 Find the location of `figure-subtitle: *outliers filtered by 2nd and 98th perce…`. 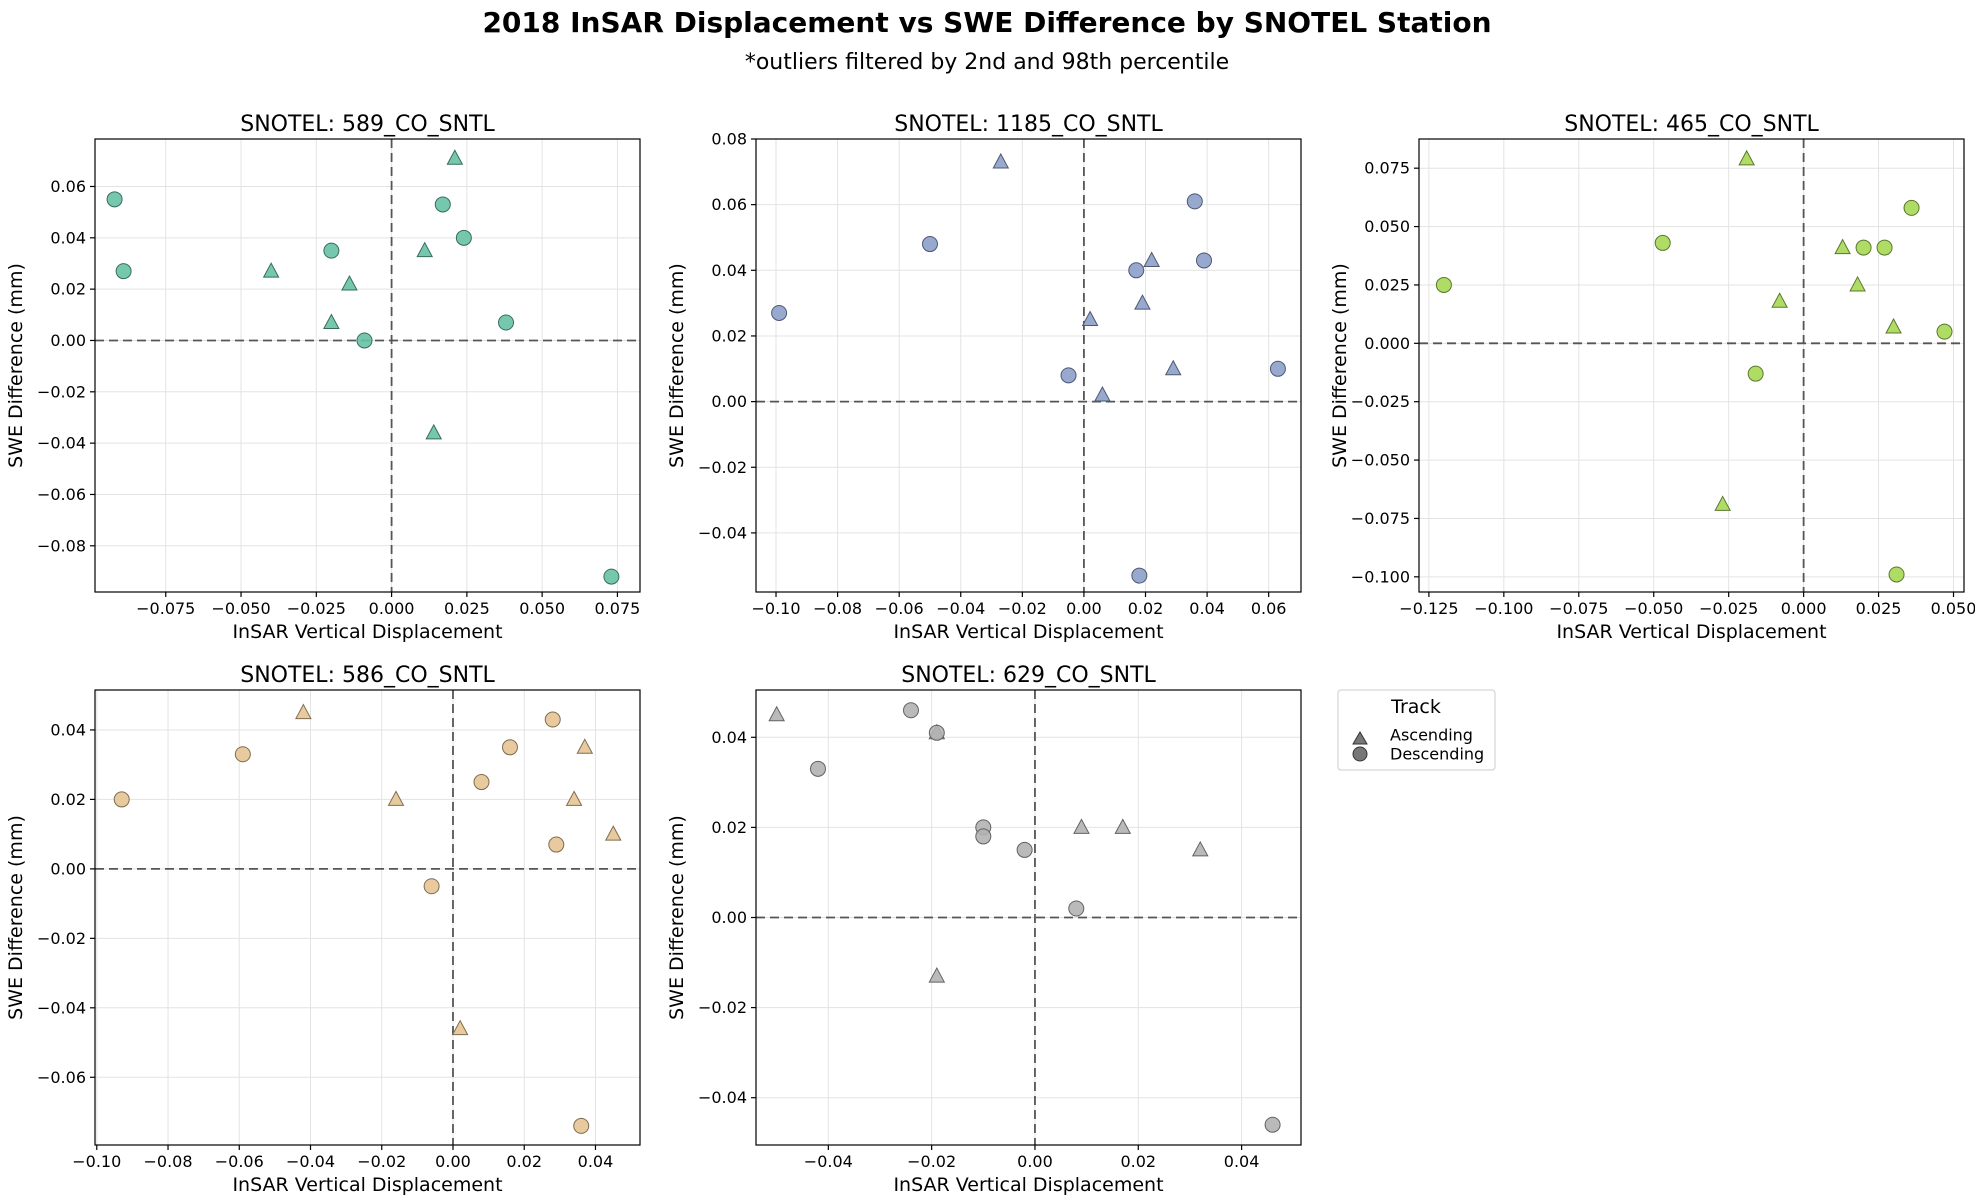

figure-subtitle: *outliers filtered by 2nd and 98th perce… is located at coordinates (987, 62).